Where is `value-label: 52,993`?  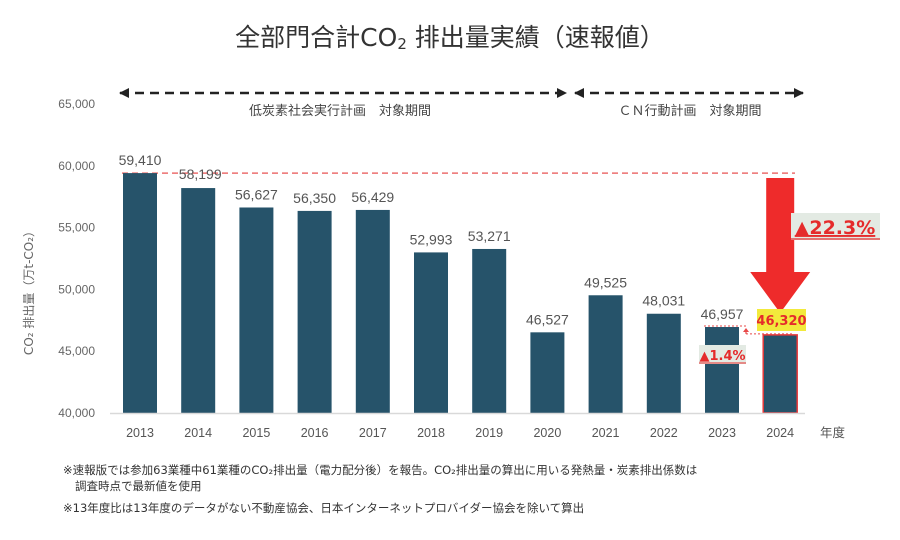 value-label: 52,993 is located at coordinates (431, 239).